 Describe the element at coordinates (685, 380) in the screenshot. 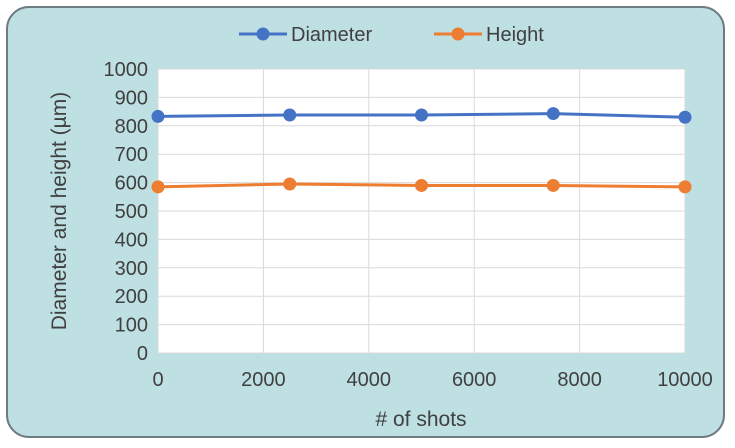

I see `x-tick-label: 10000` at that location.